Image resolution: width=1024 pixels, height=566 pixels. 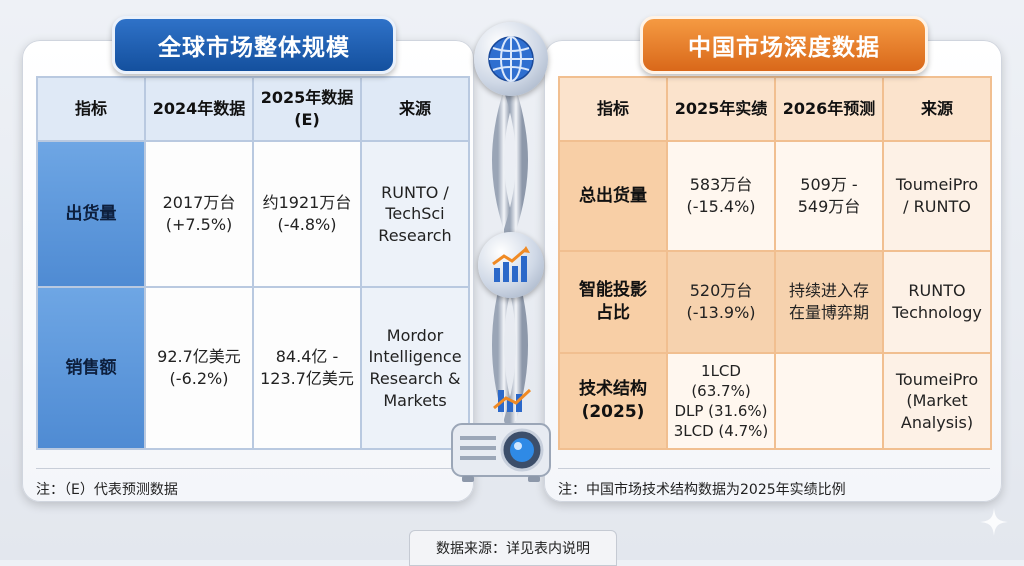 I want to click on row-label: 出货量, so click(x=91, y=214).